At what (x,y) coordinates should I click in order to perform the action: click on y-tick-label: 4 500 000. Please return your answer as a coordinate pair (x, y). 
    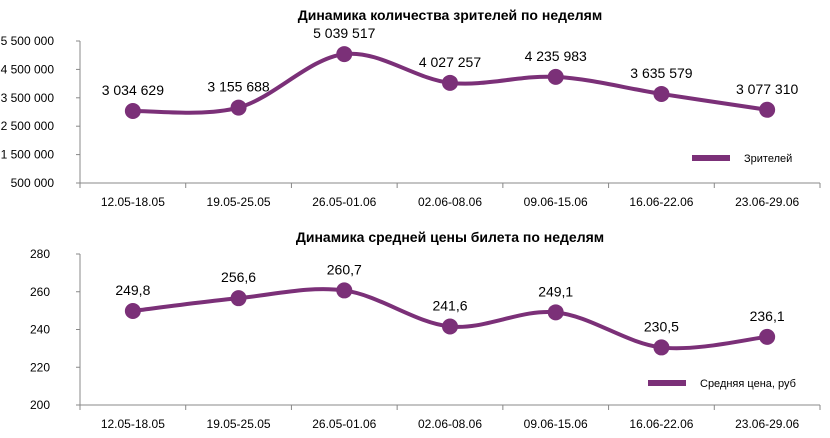
    Looking at the image, I should click on (28, 69).